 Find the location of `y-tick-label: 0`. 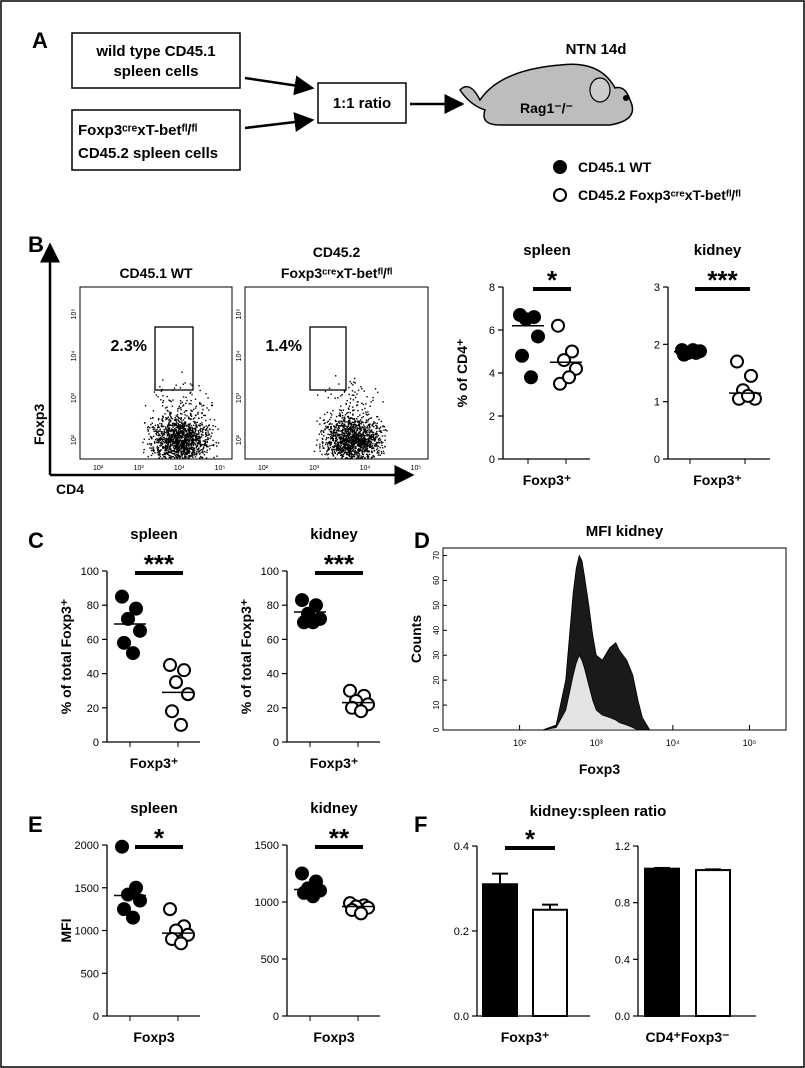

y-tick-label: 0 is located at coordinates (96, 743).